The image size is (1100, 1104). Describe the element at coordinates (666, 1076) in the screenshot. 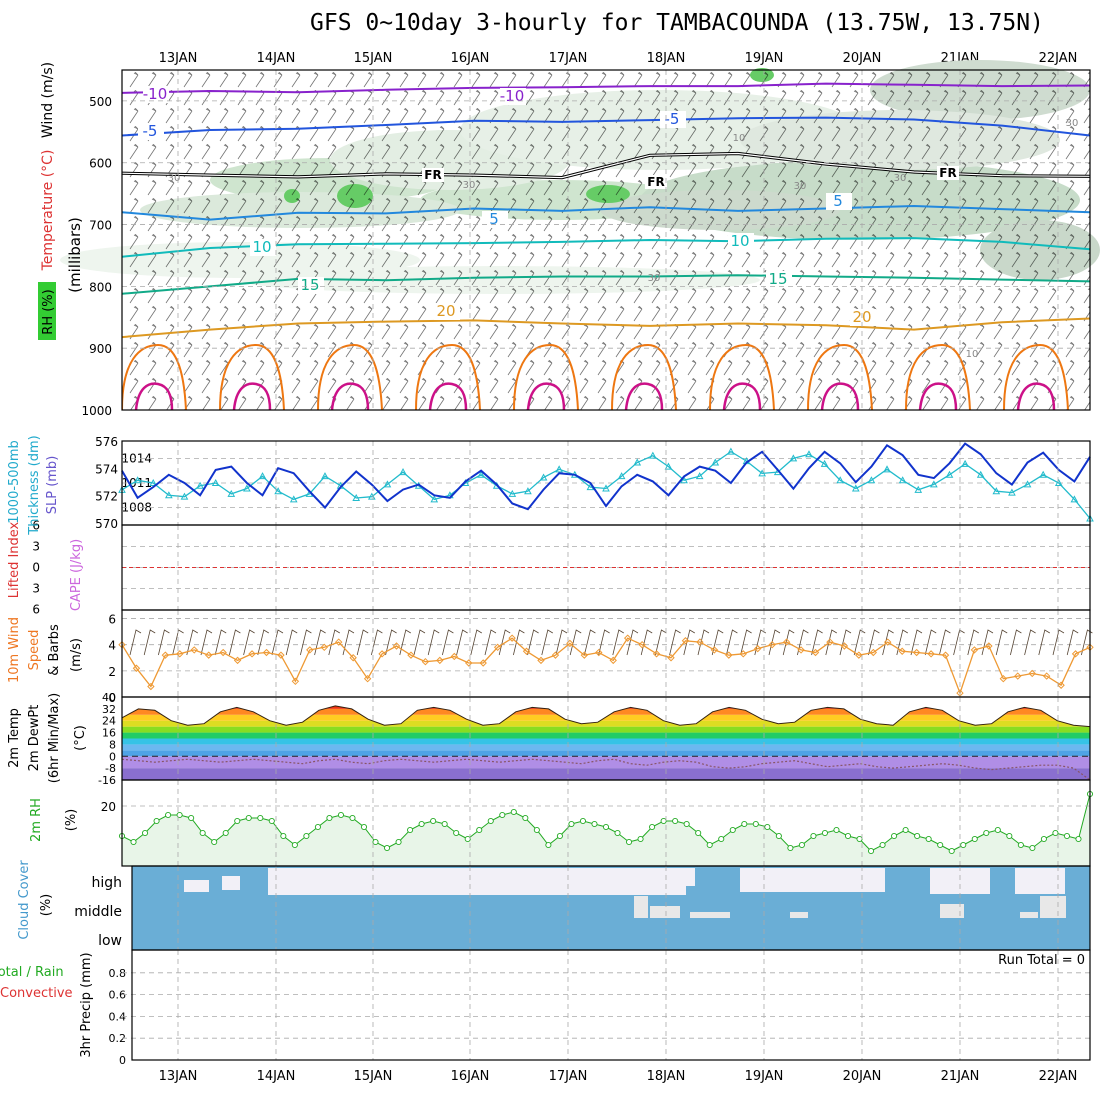

I see `bottom-date-label: 18JAN` at that location.